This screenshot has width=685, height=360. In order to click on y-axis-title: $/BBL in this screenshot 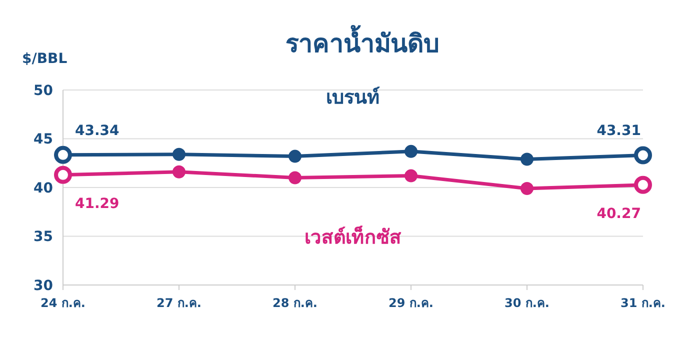, I will do `click(45, 59)`.